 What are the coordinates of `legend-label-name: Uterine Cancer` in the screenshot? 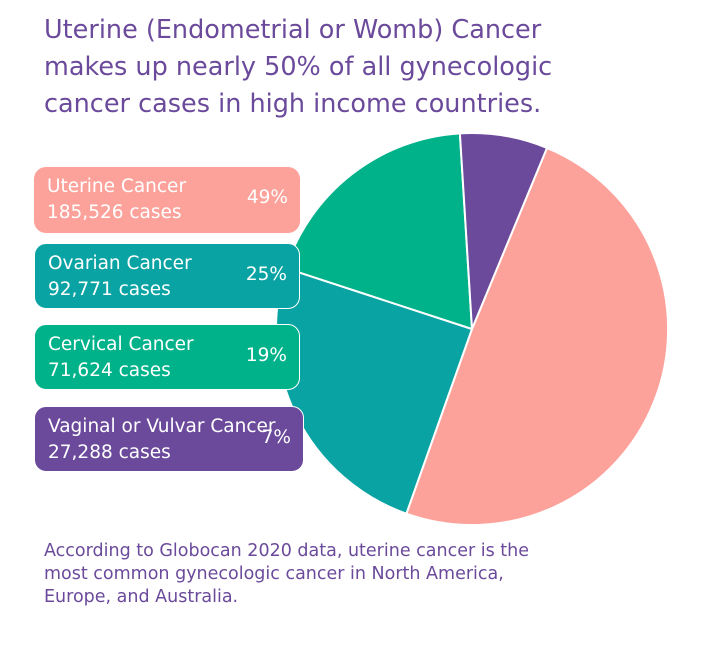 It's located at (117, 186).